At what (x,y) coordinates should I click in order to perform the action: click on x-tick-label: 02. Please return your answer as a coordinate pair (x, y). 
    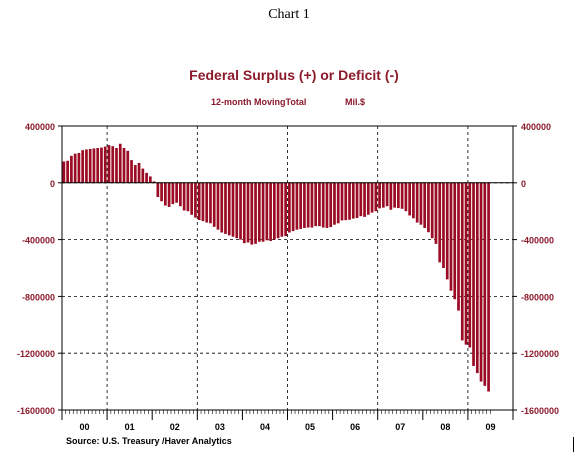
    Looking at the image, I should click on (175, 427).